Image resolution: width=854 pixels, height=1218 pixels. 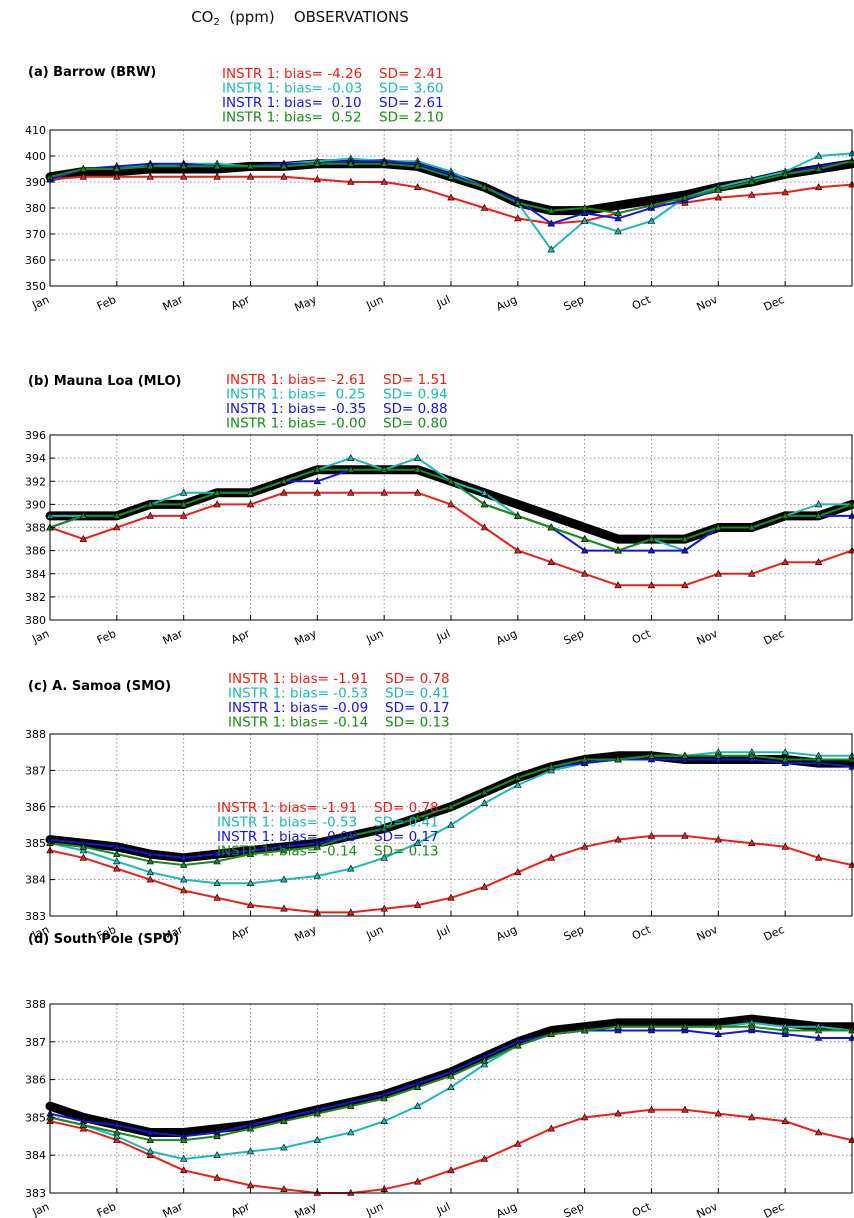 I want to click on stats-bias-label: INSTR 1: bias= -0.09, so click(x=287, y=837).